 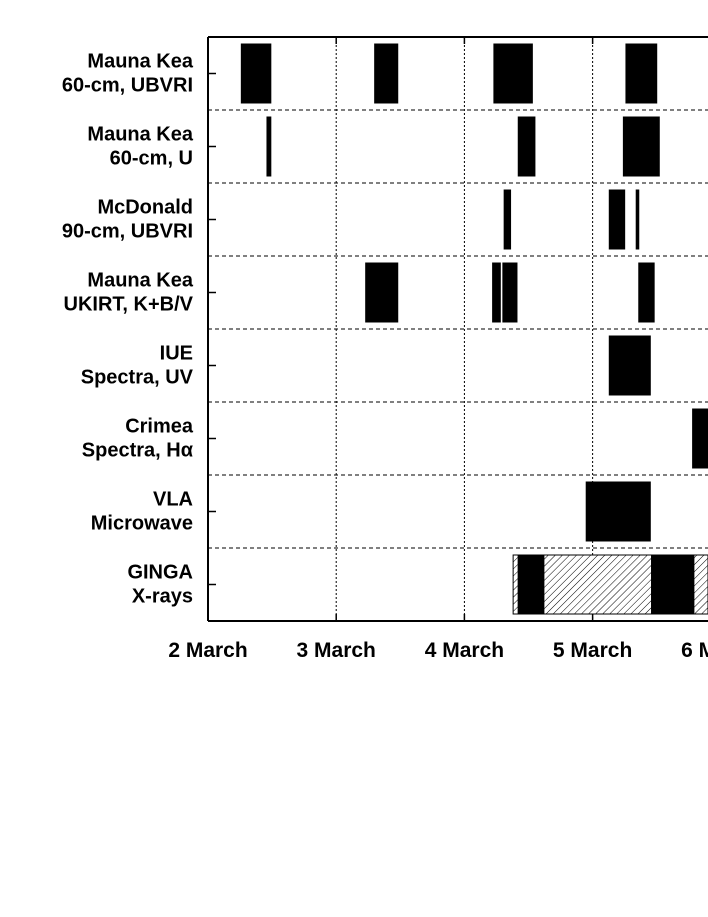 I want to click on row-label-line: 60-cm, UBVRI, so click(x=127, y=86).